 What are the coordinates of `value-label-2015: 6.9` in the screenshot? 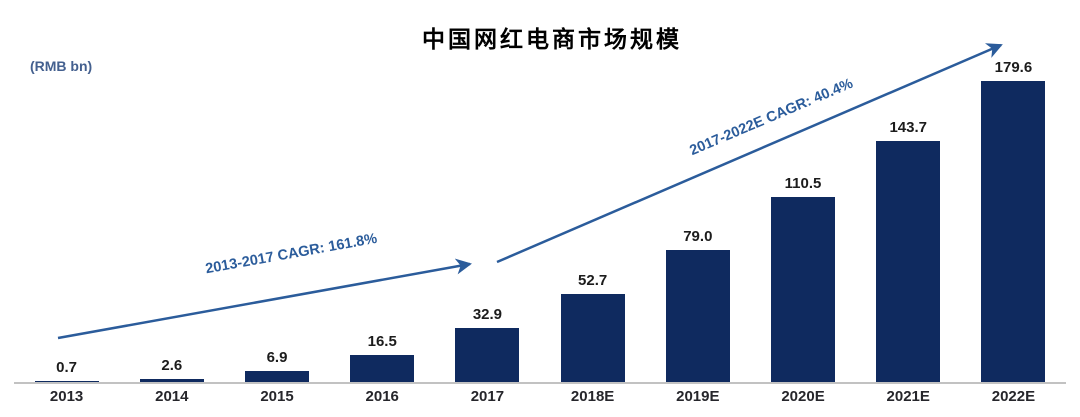 It's located at (277, 358).